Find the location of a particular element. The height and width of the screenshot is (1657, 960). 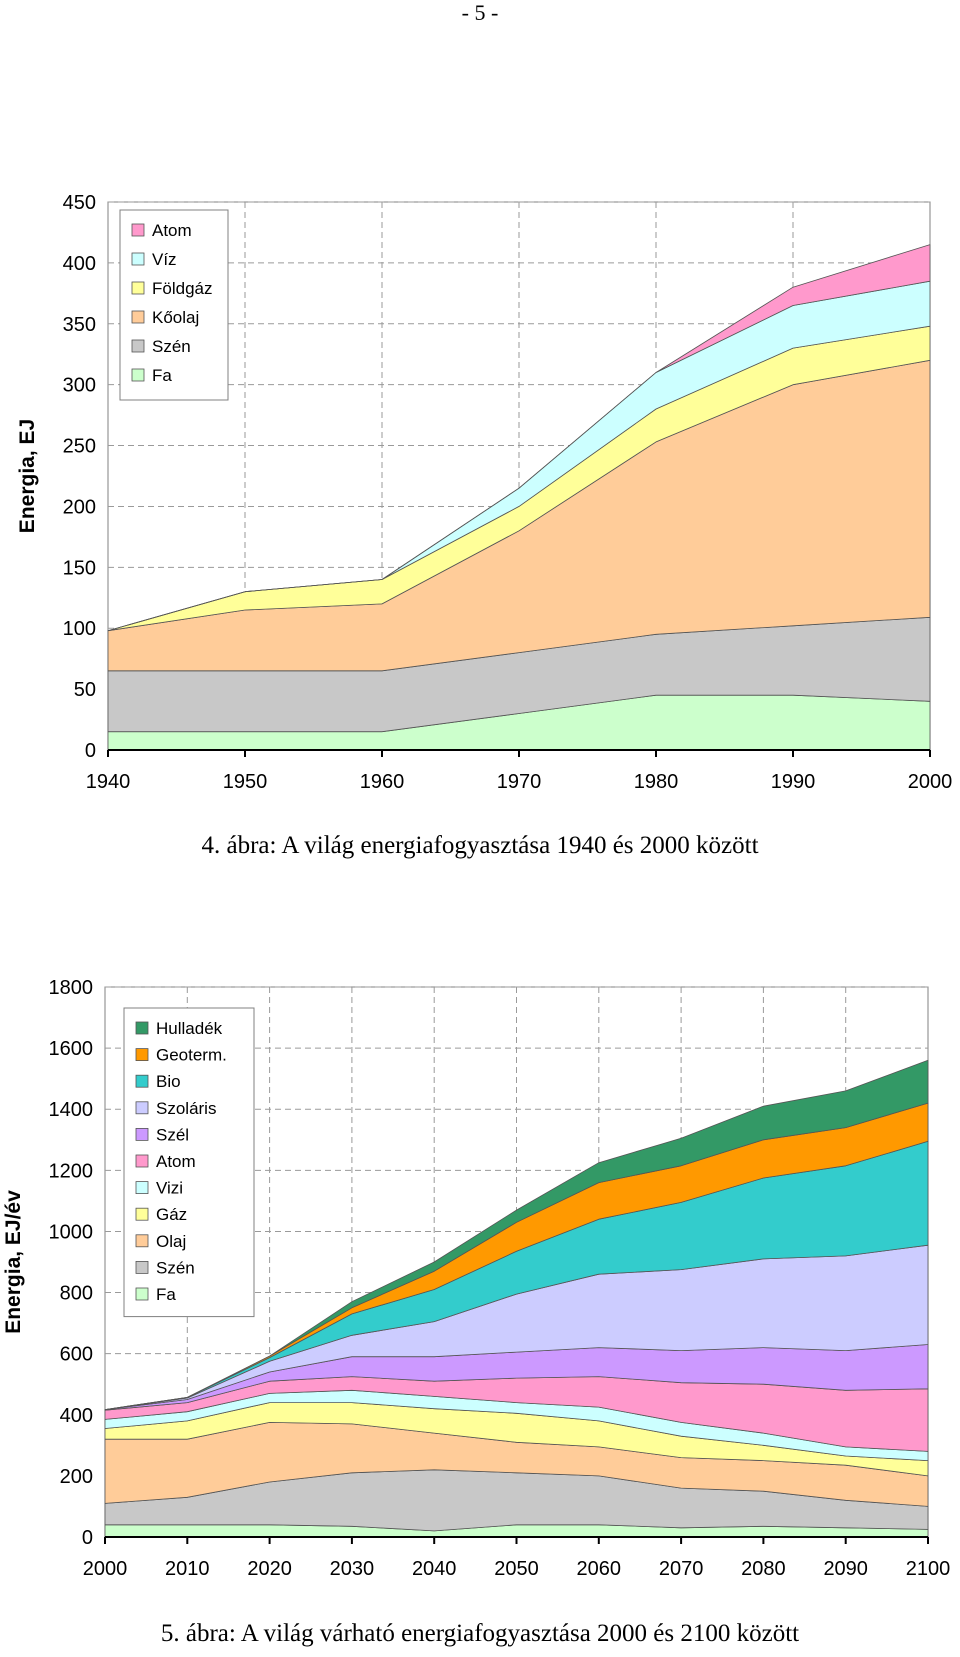

y-axis-label: Energia, EJ is located at coordinates (27, 476).